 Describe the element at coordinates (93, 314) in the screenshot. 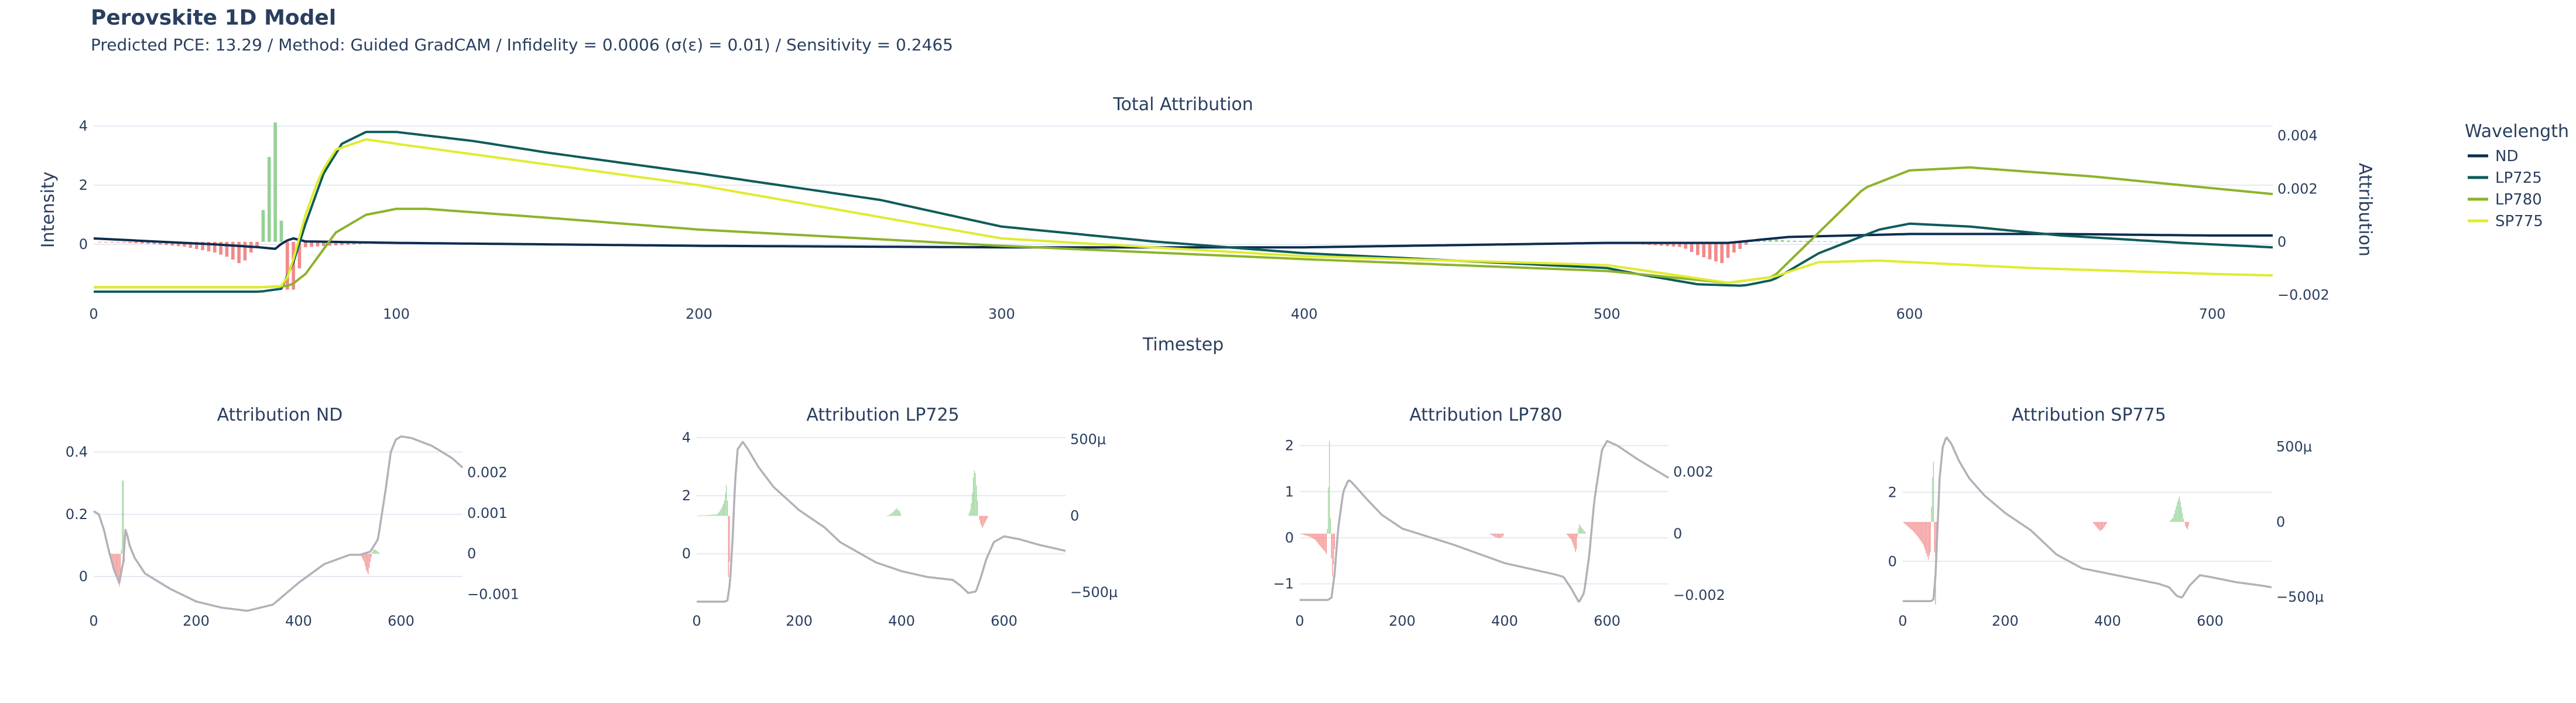

I see `x-tick-label-total: 0` at that location.